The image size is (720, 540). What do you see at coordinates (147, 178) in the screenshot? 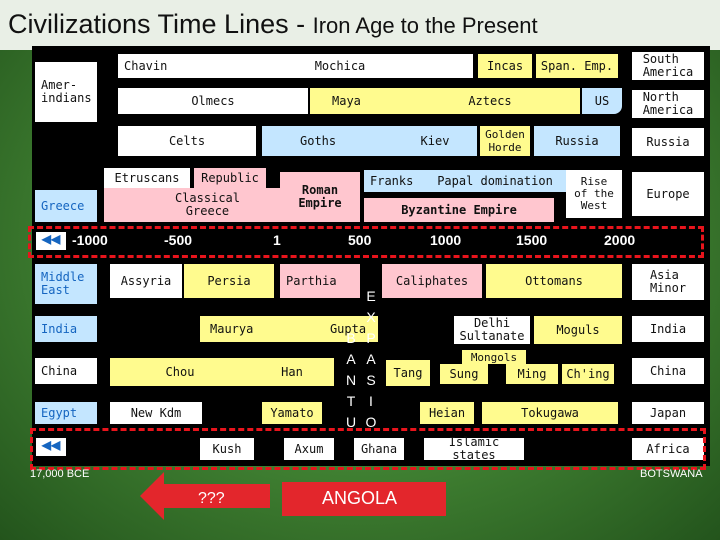
I see `civ-etruscans: Etruscans` at bounding box center [147, 178].